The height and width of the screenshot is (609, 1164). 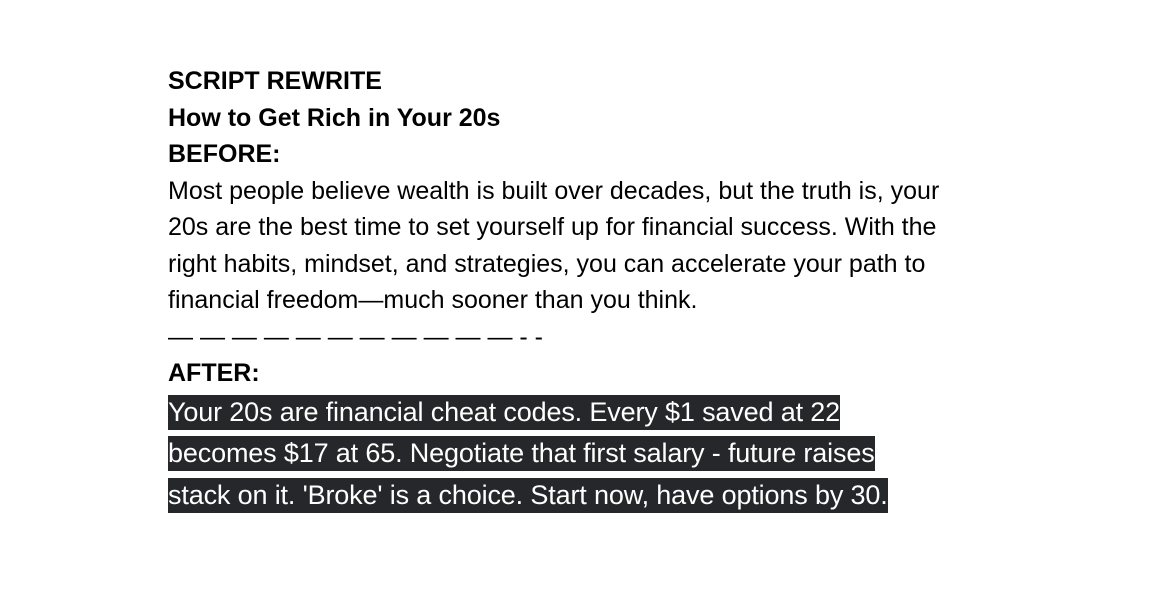 I want to click on before-label: BEFORE:, so click(x=224, y=154).